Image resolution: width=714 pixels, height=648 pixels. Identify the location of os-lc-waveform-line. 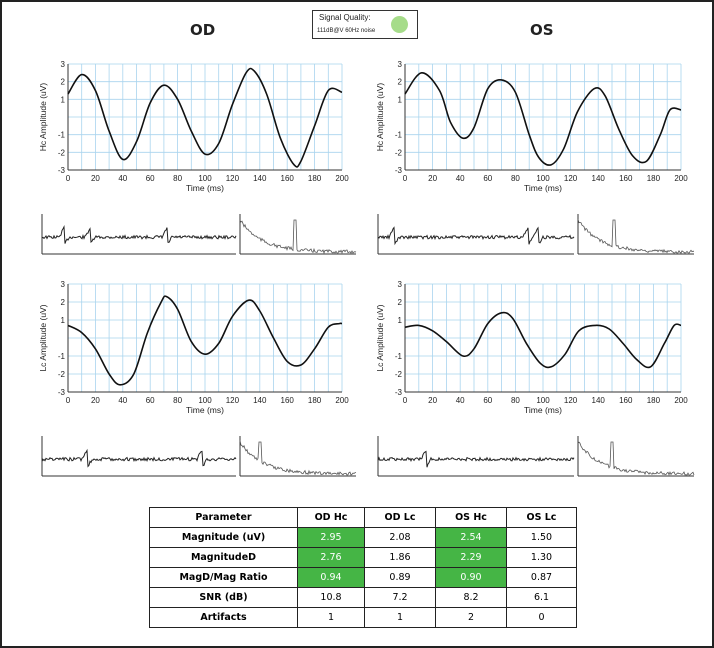
(543, 340).